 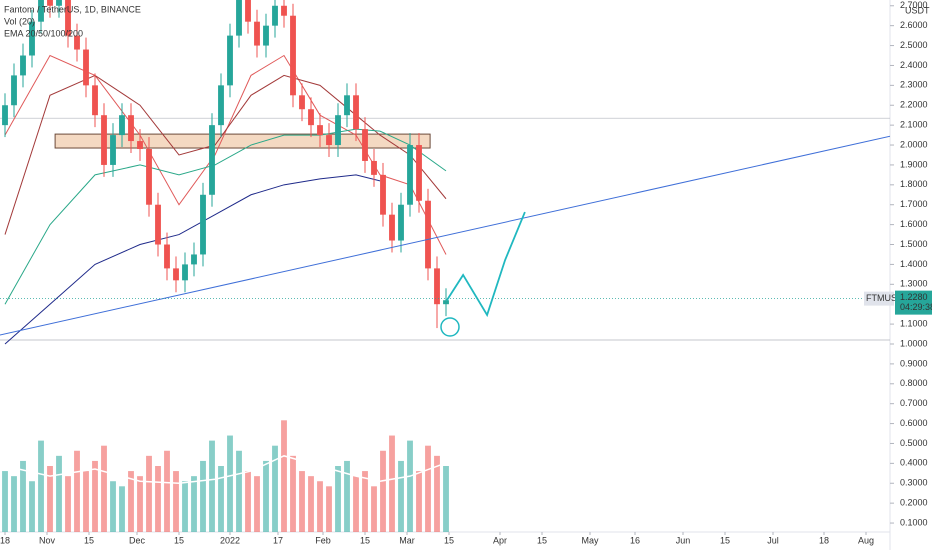 What do you see at coordinates (914, 483) in the screenshot?
I see `y-tick-label: 0.3000` at bounding box center [914, 483].